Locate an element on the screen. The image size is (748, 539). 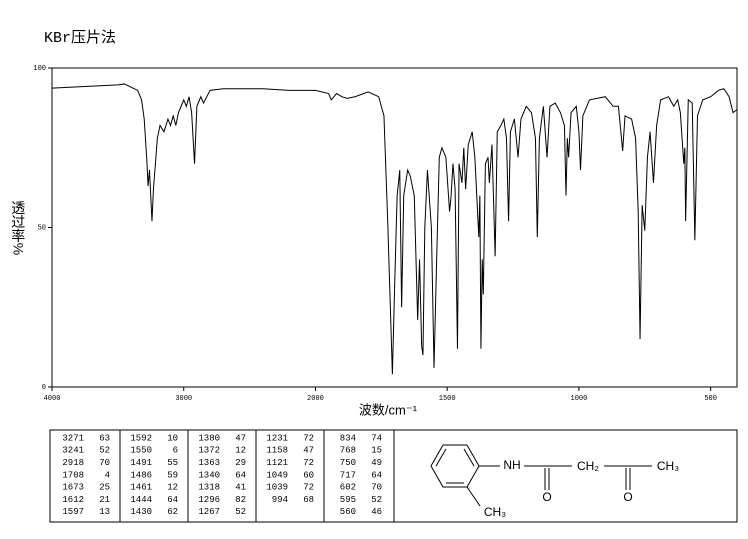
peak-wavenumber: 1597 is located at coordinates (73, 512).